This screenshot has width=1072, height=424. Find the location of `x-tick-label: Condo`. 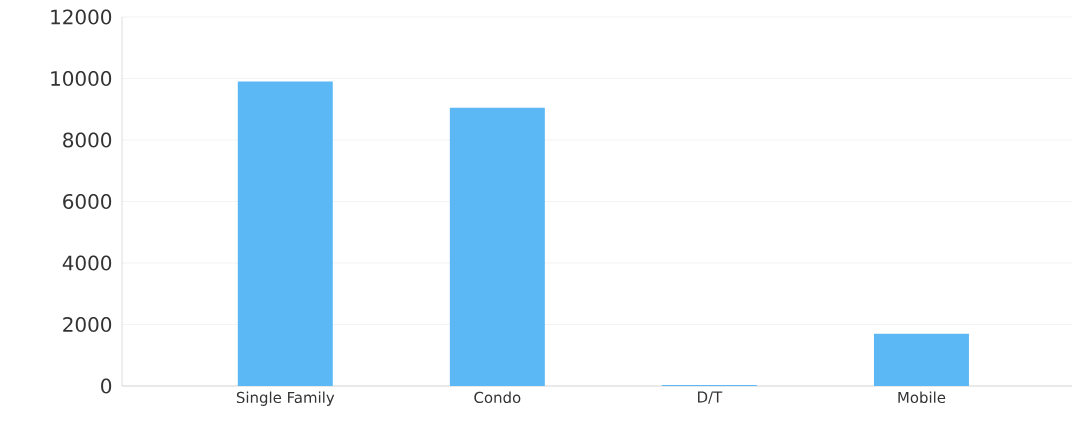

x-tick-label: Condo is located at coordinates (497, 397).